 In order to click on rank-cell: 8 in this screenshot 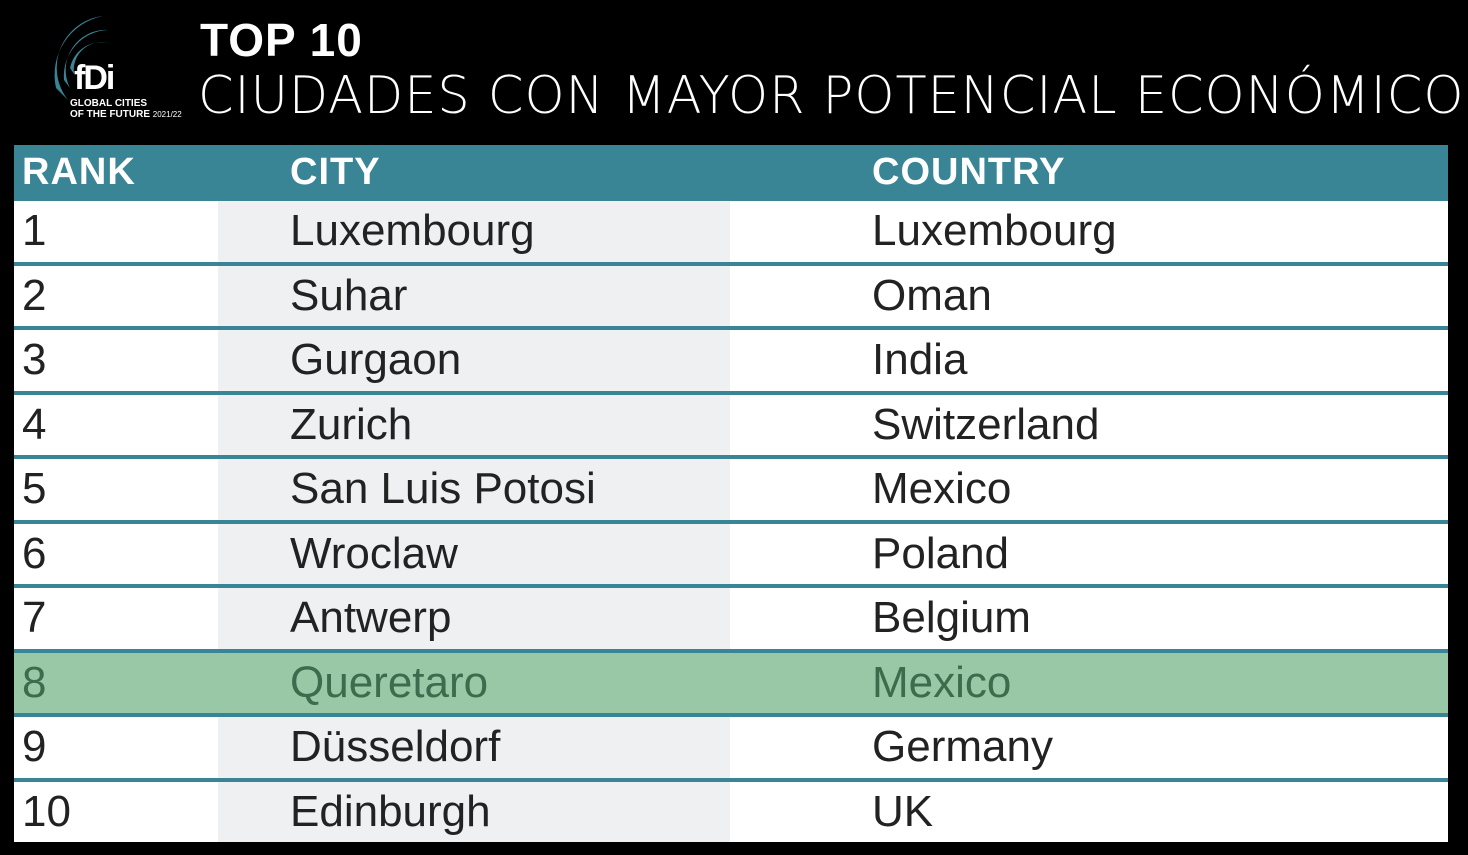, I will do `click(34, 682)`.